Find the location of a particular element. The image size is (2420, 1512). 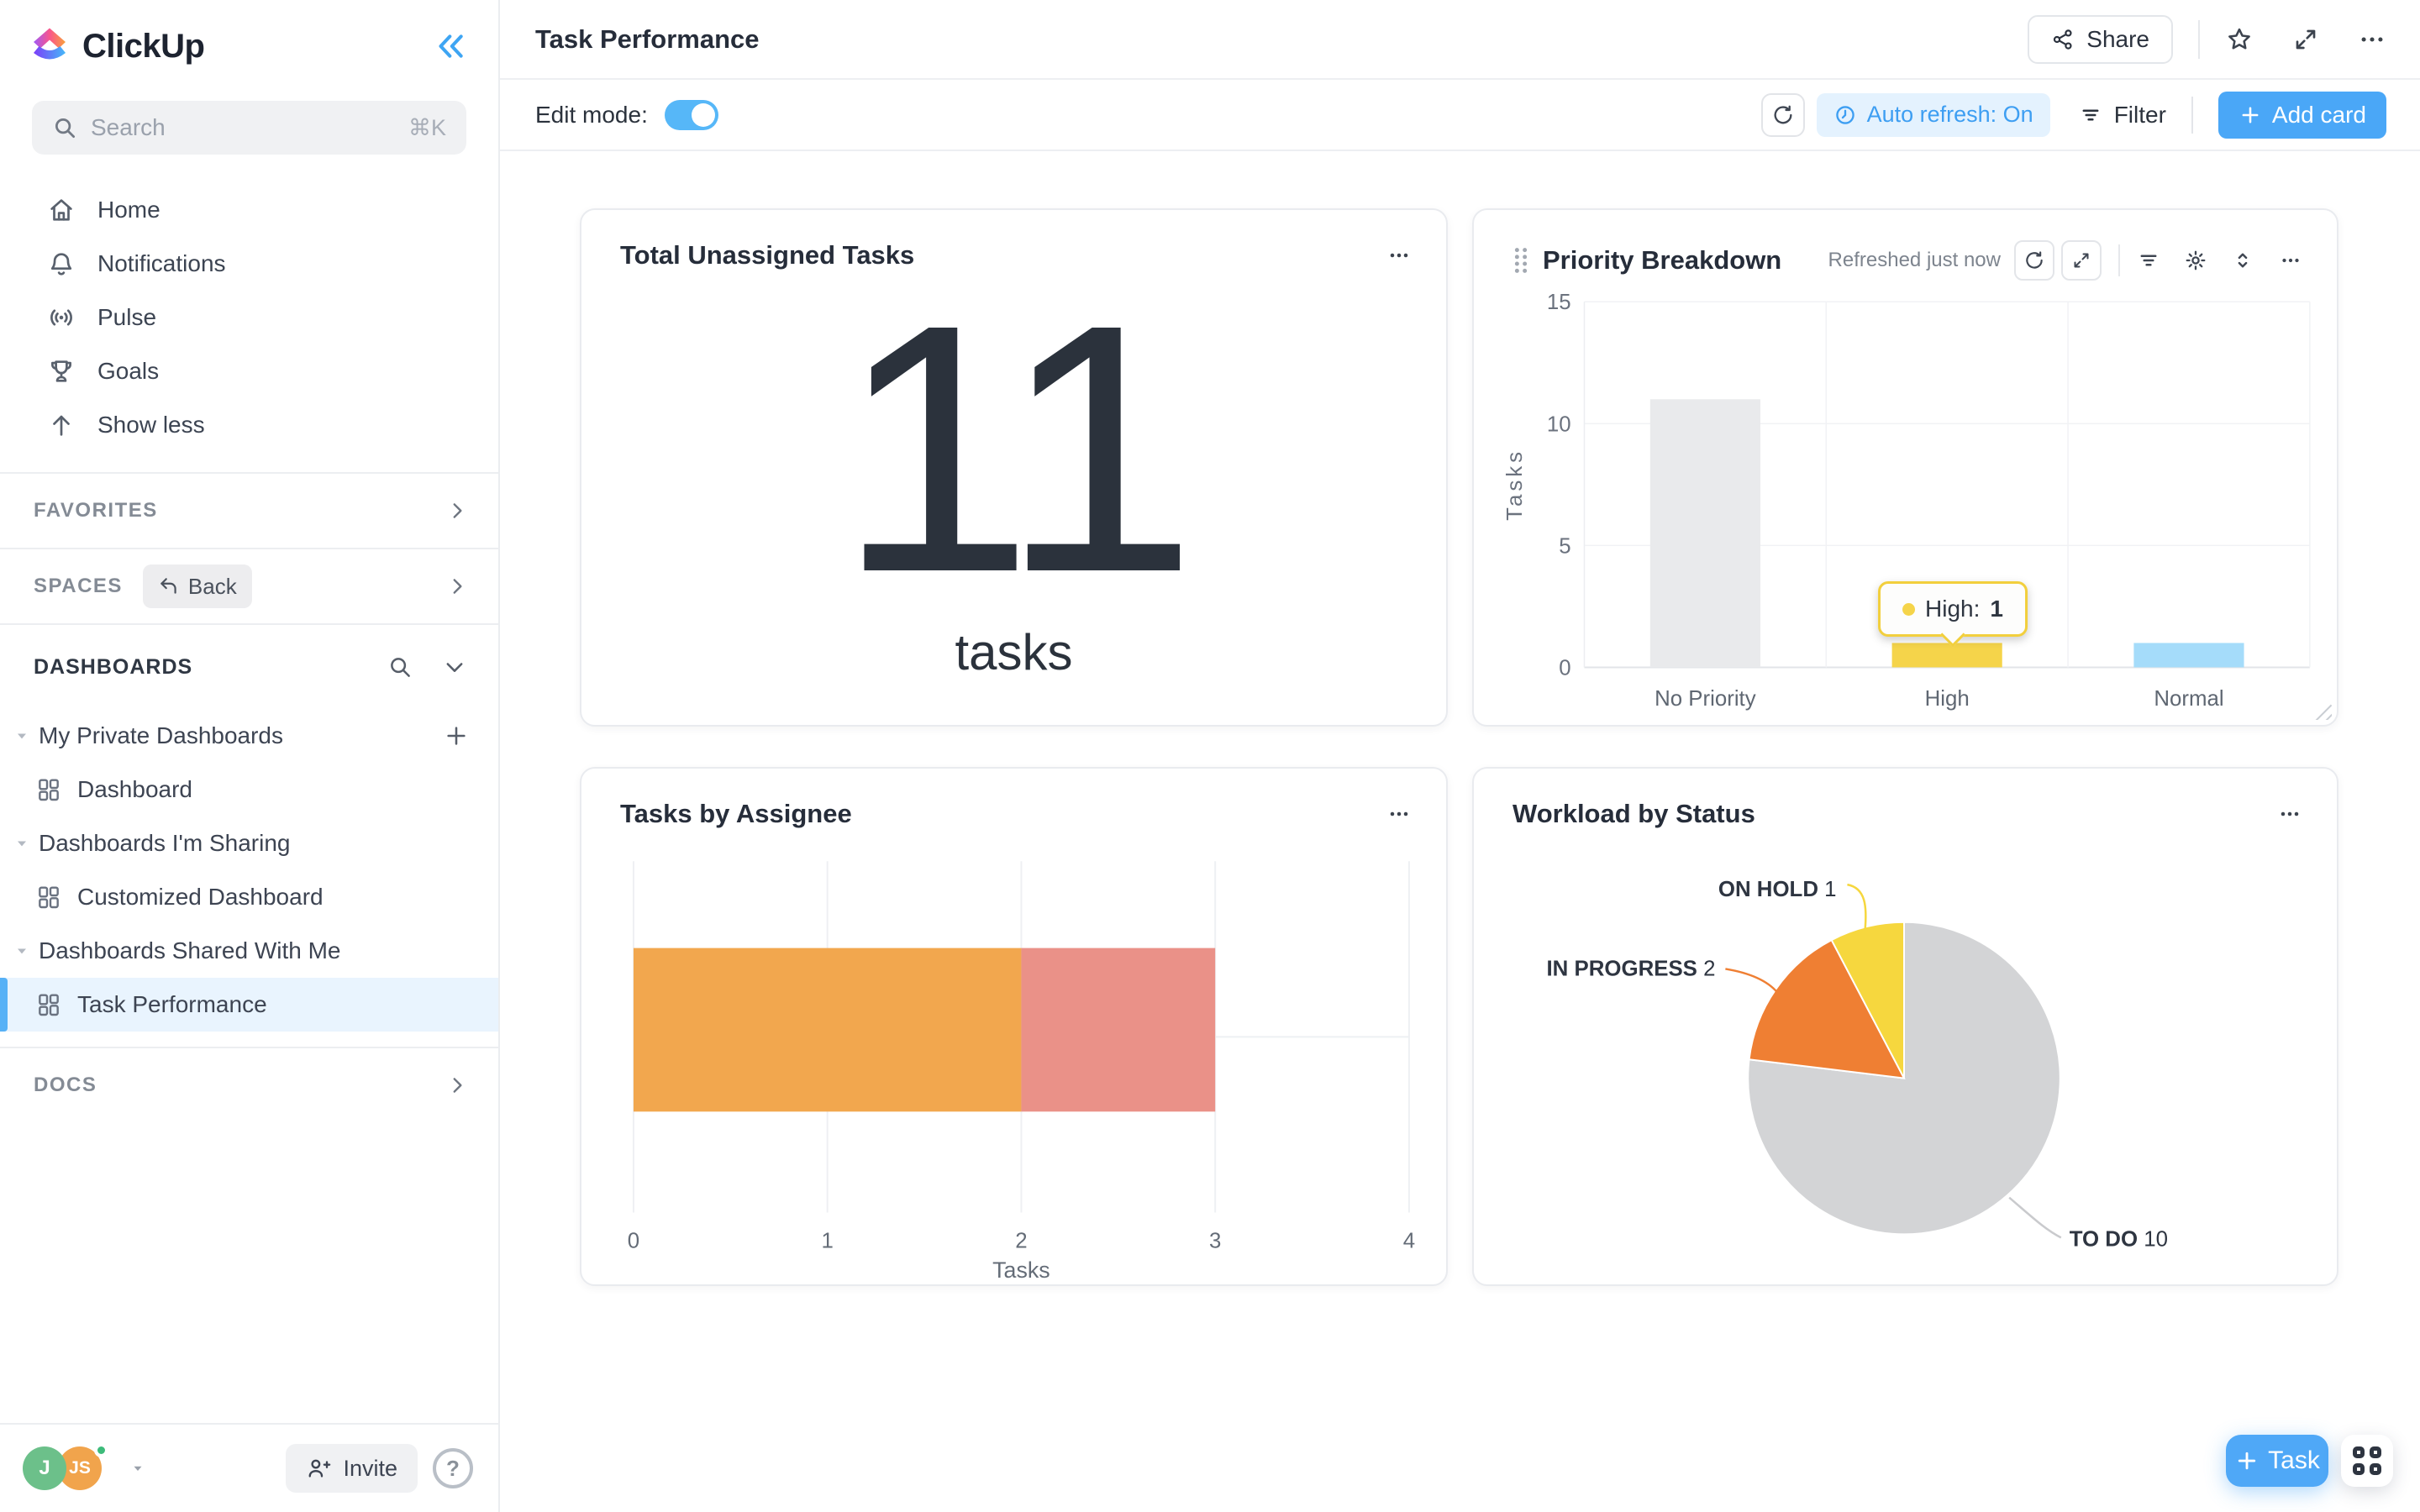

more-options-icon is located at coordinates (2372, 39).